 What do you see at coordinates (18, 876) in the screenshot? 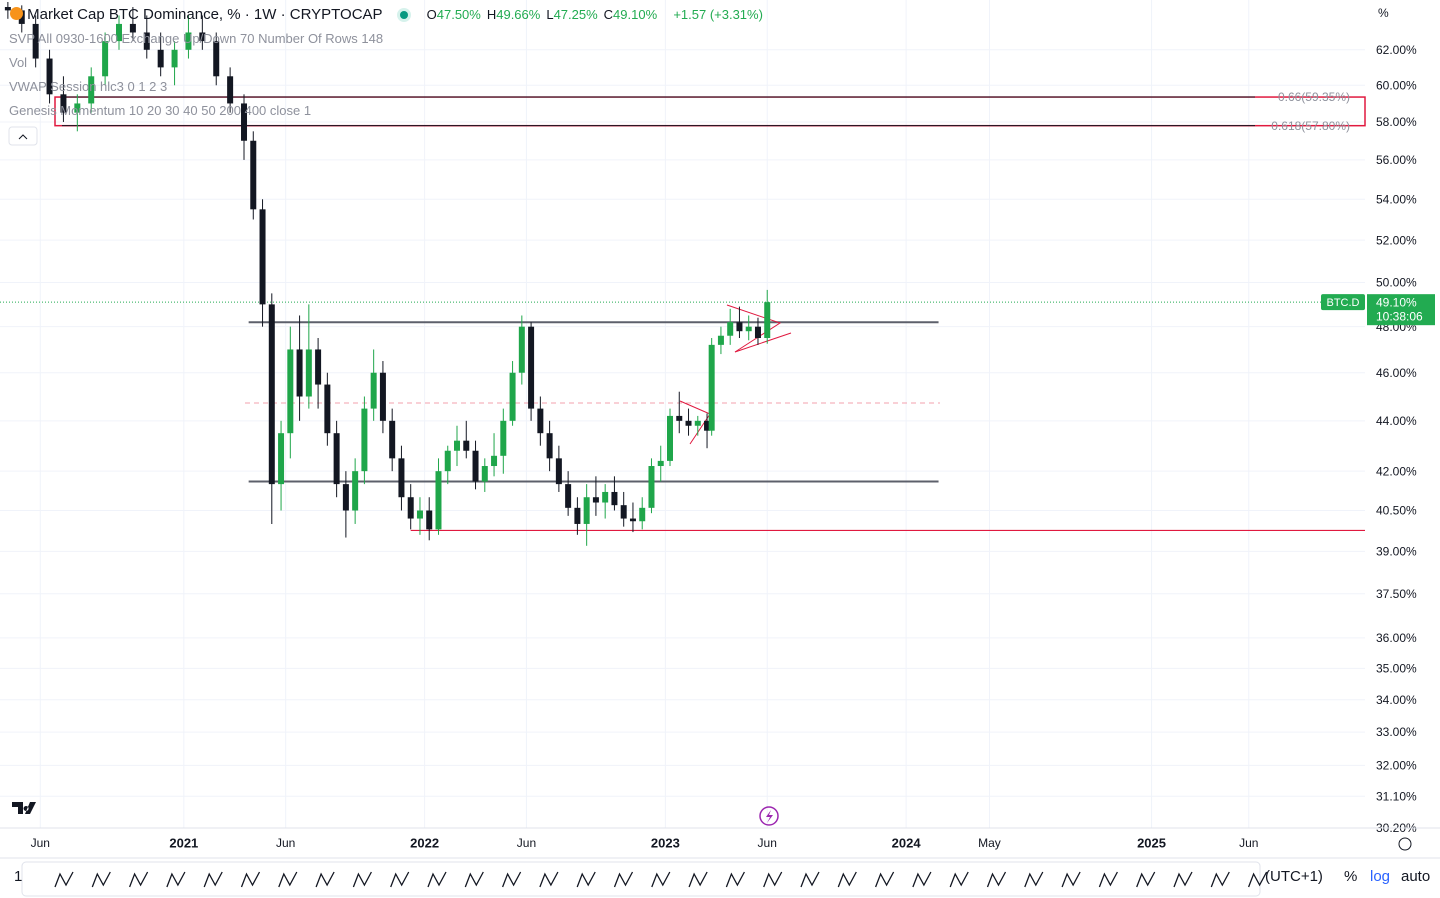
I see `interval: 1` at bounding box center [18, 876].